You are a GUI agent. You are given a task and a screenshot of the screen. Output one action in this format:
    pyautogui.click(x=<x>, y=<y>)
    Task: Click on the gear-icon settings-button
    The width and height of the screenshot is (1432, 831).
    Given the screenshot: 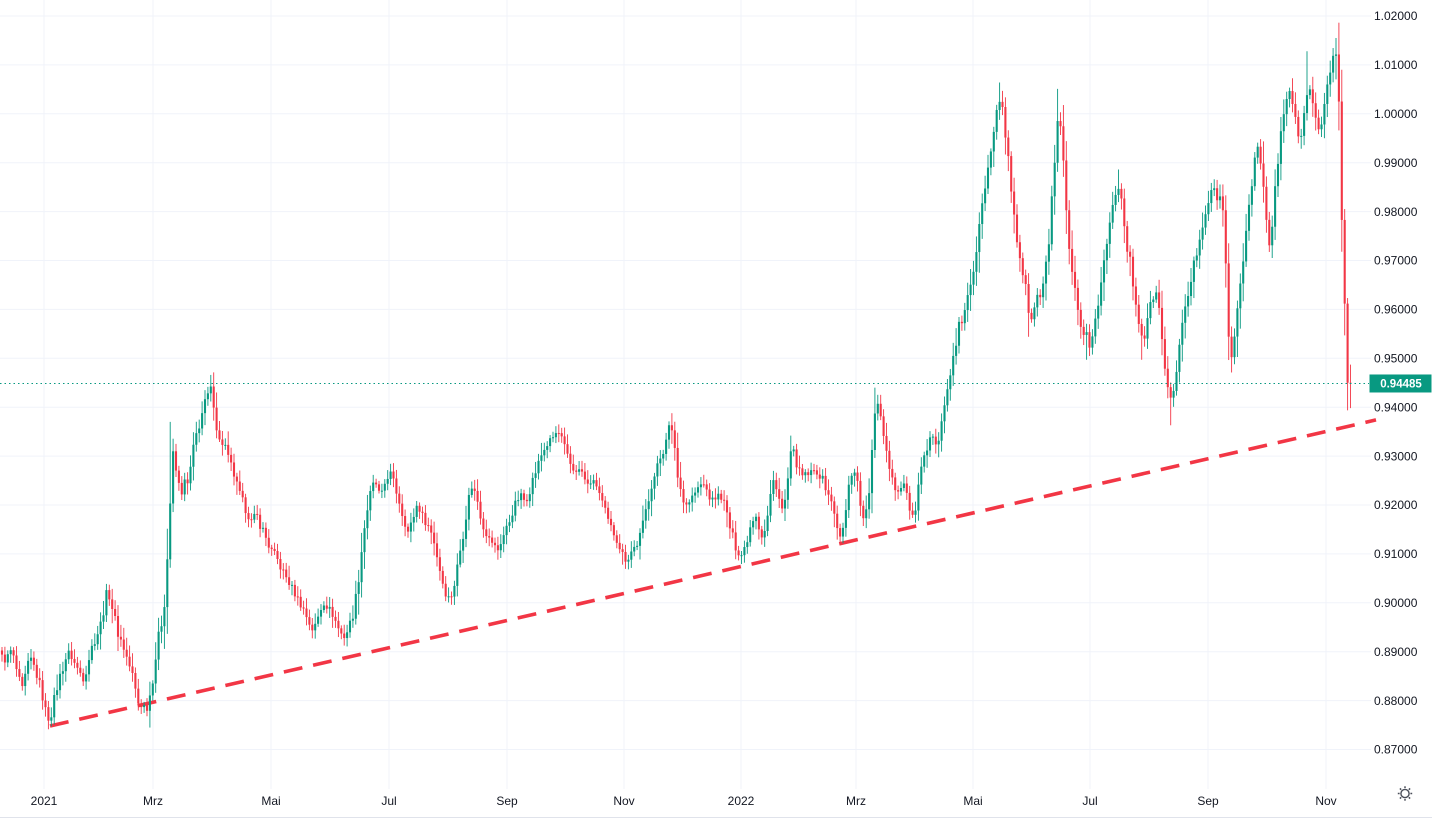 What is the action you would take?
    pyautogui.click(x=1405, y=793)
    